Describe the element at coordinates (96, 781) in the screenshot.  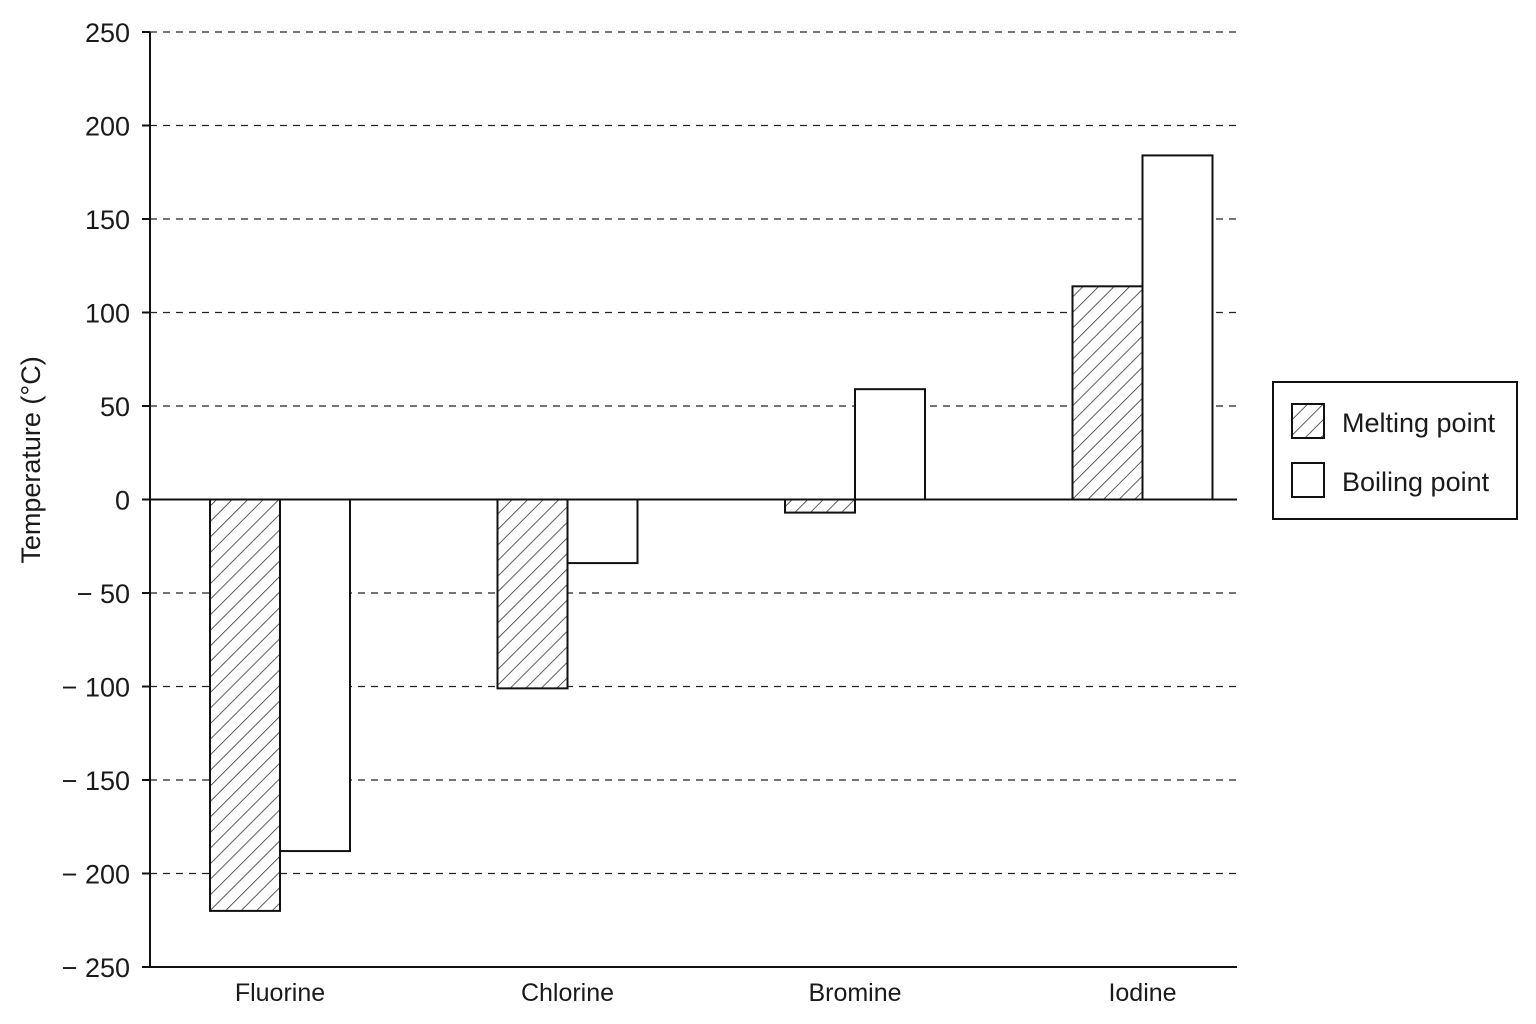
I see `y-tick-label: − 150` at that location.